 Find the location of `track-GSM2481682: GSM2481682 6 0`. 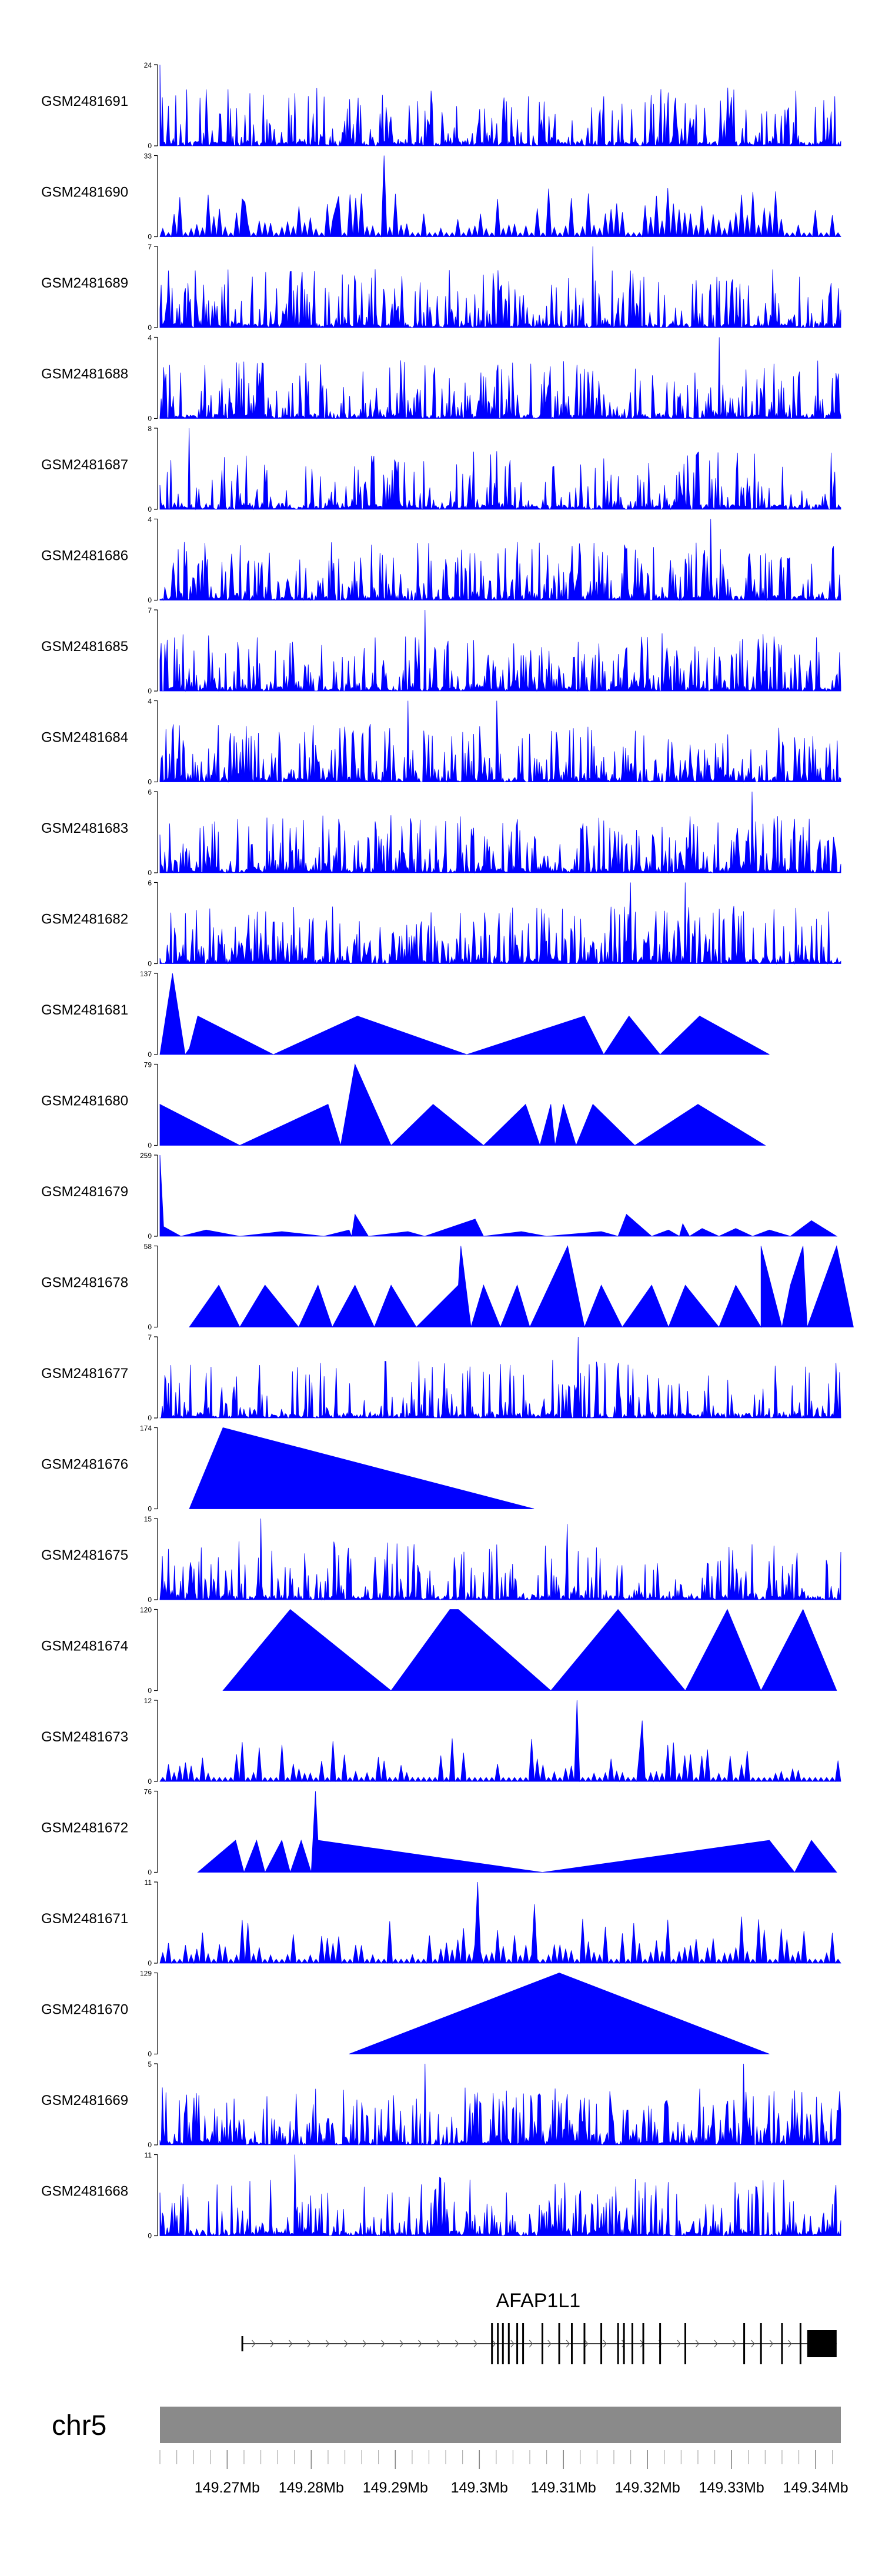

track-GSM2481682: GSM2481682 6 0 is located at coordinates (441, 923).